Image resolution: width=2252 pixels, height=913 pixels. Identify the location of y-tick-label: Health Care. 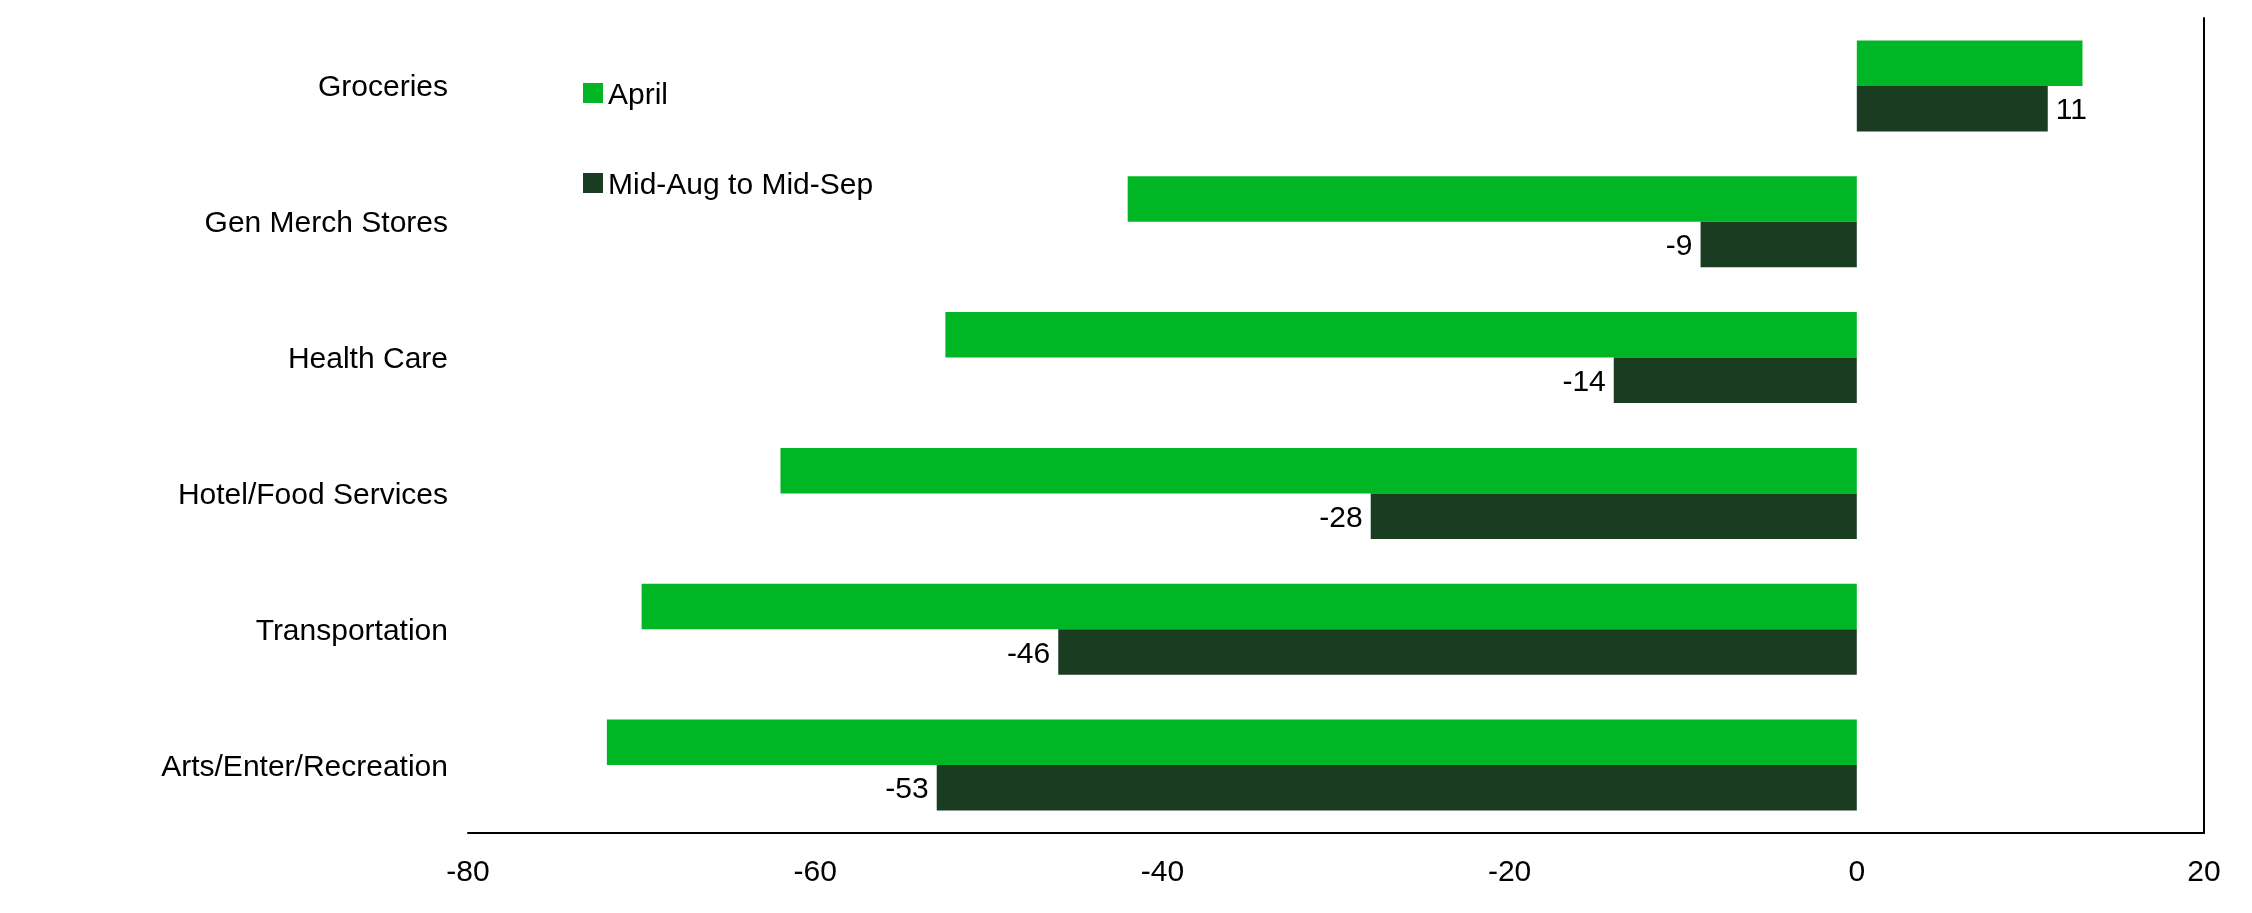
(367, 358).